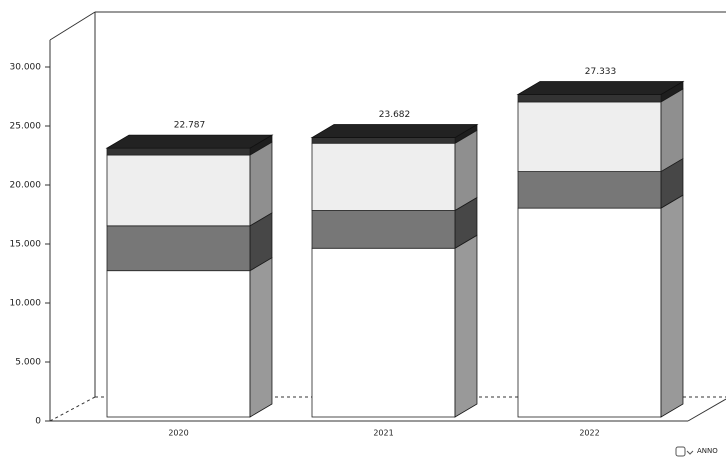 This screenshot has width=726, height=459. I want to click on floor-edge, so click(72, 409).